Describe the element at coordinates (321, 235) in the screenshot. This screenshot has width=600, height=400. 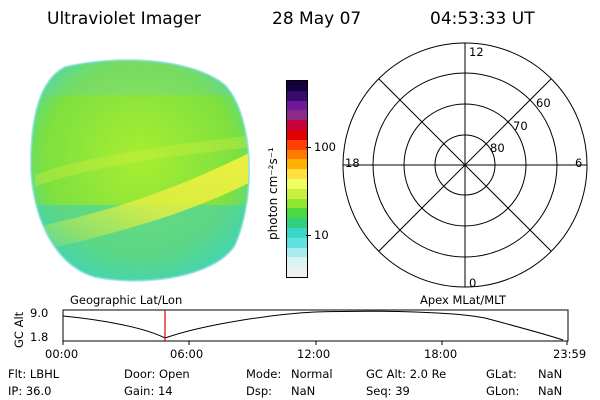
I see `colorbar-tick-label-10: 10` at that location.